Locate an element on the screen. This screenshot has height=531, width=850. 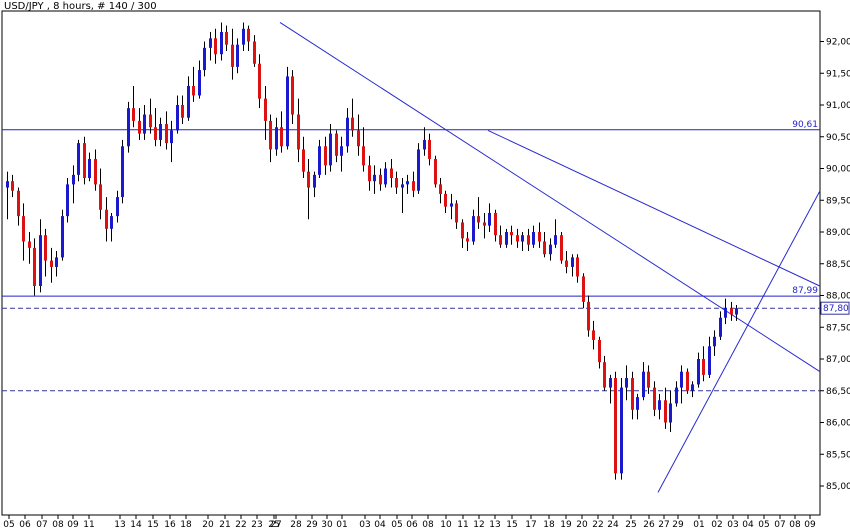
level-tag: 87,80 is located at coordinates (836, 309).